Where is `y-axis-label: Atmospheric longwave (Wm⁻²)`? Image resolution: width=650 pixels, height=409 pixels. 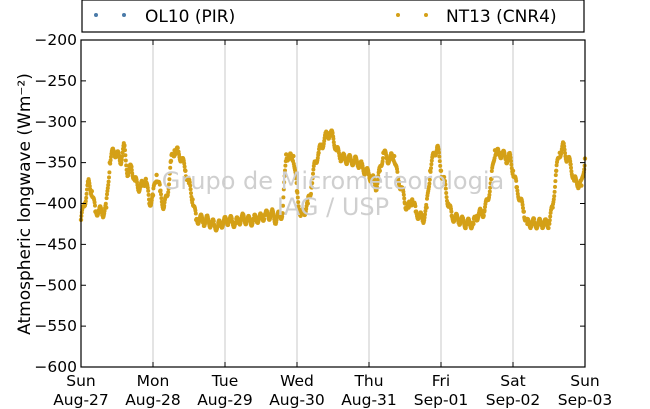
y-axis-label: Atmospheric longwave (Wm⁻²) is located at coordinates (25, 204).